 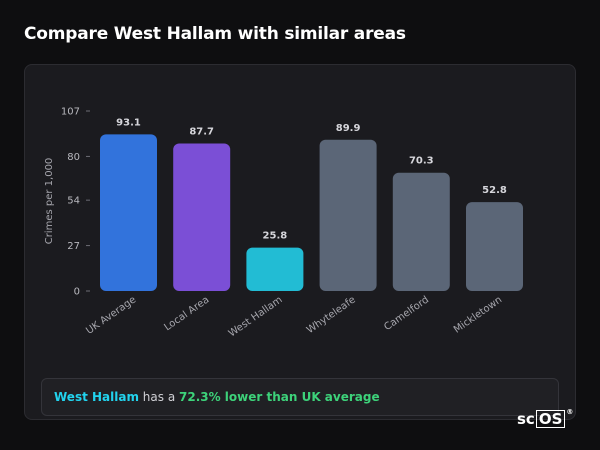 What do you see at coordinates (215, 34) in the screenshot?
I see `page-title: Compare West Hallam with similar areas` at bounding box center [215, 34].